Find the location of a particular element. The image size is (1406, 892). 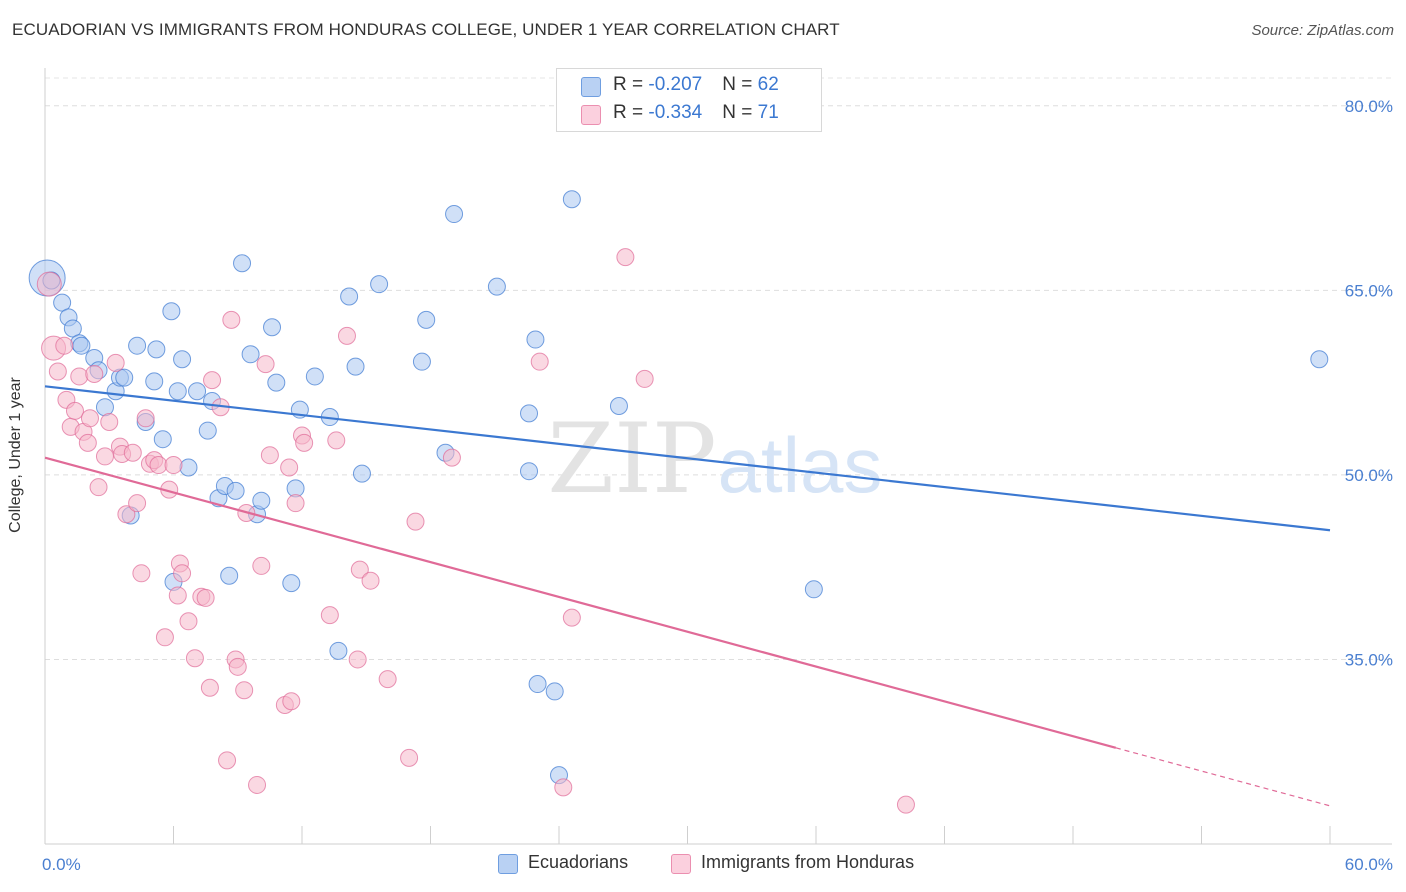

legend-swatch-pink is located at coordinates (591, 115).